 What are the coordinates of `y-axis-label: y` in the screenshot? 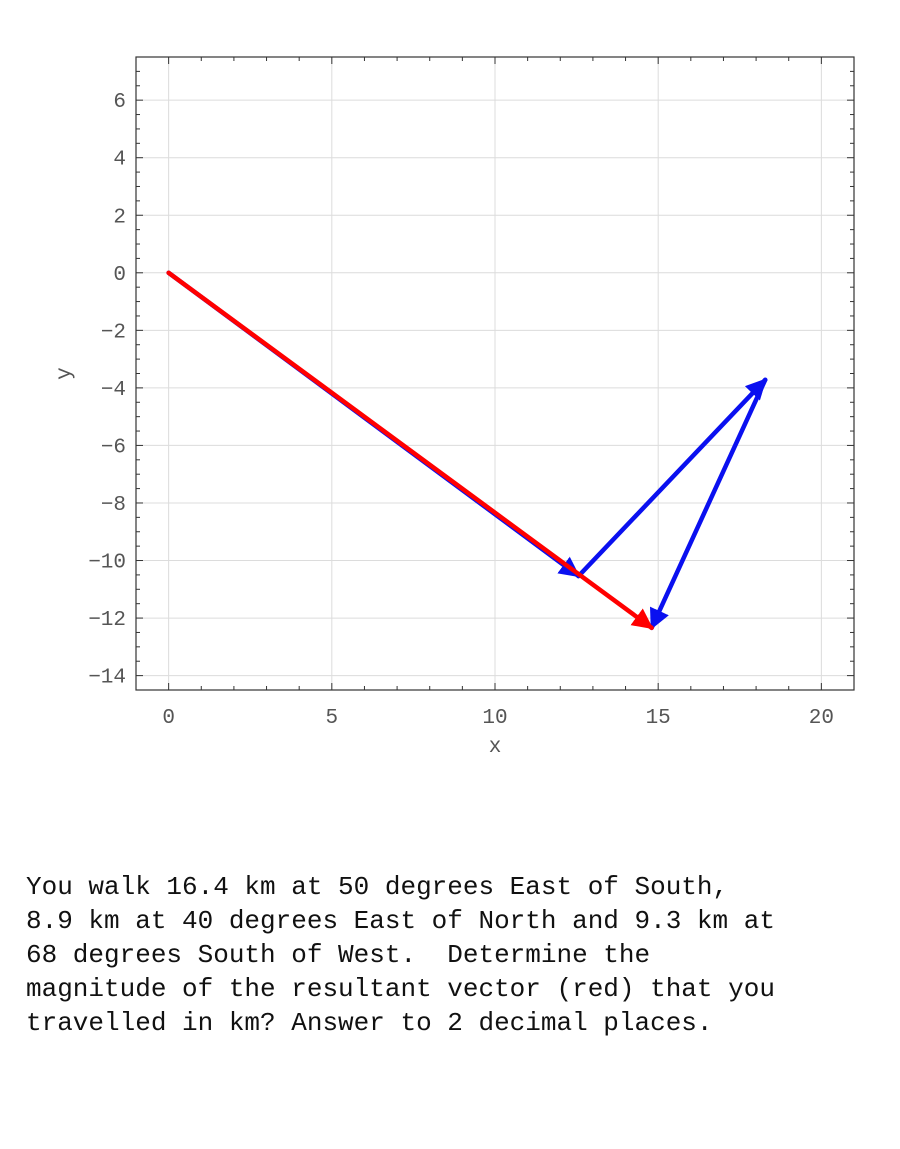 It's located at (65, 373).